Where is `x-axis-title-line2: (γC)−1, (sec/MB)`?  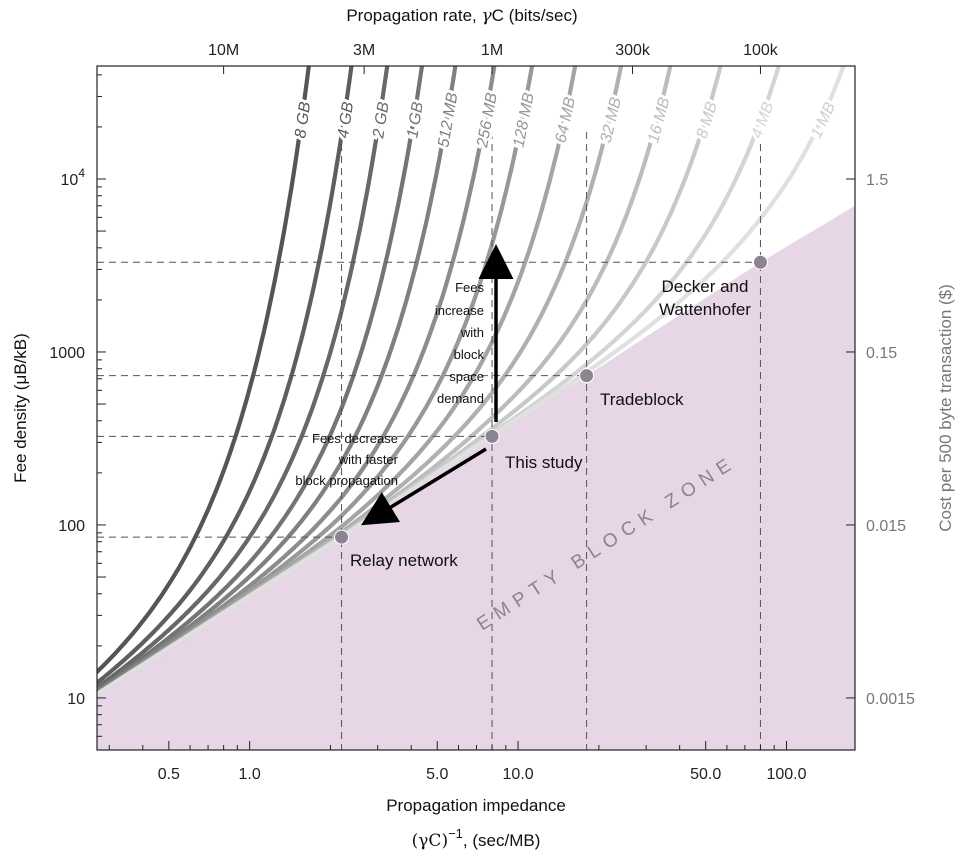
x-axis-title-line2: (γC)−1, (sec/MB) is located at coordinates (476, 838).